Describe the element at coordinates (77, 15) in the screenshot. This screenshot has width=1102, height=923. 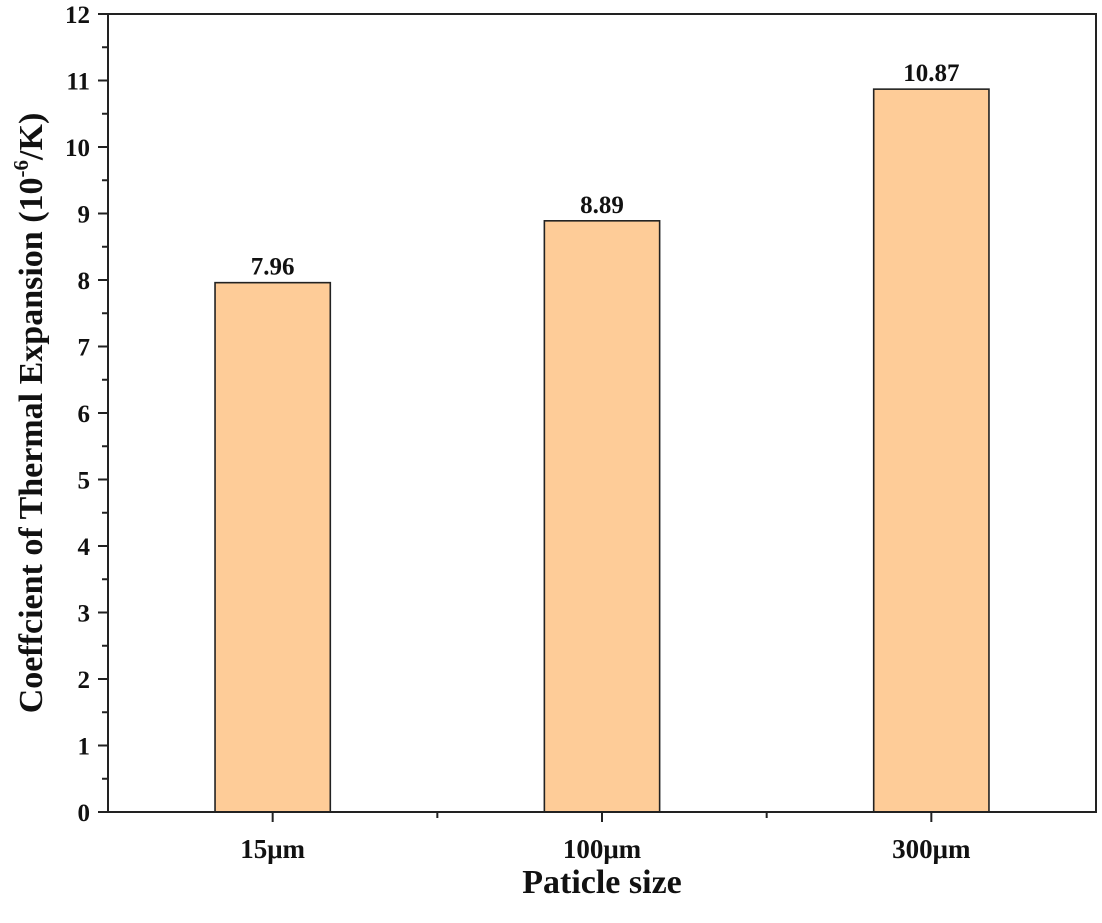
I see `y-tick-label-12: 12` at that location.